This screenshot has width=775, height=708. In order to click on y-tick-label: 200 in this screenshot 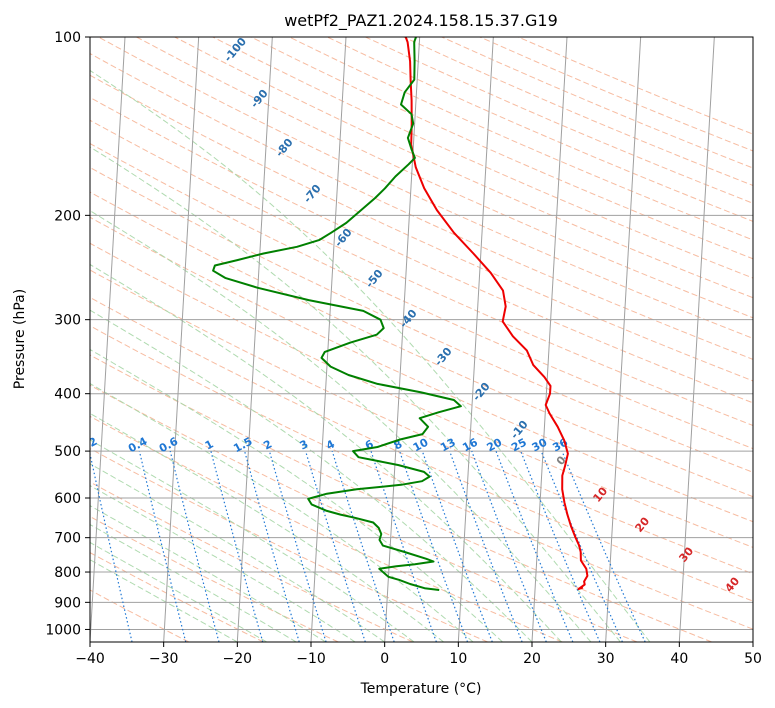, I will do `click(67, 216)`.